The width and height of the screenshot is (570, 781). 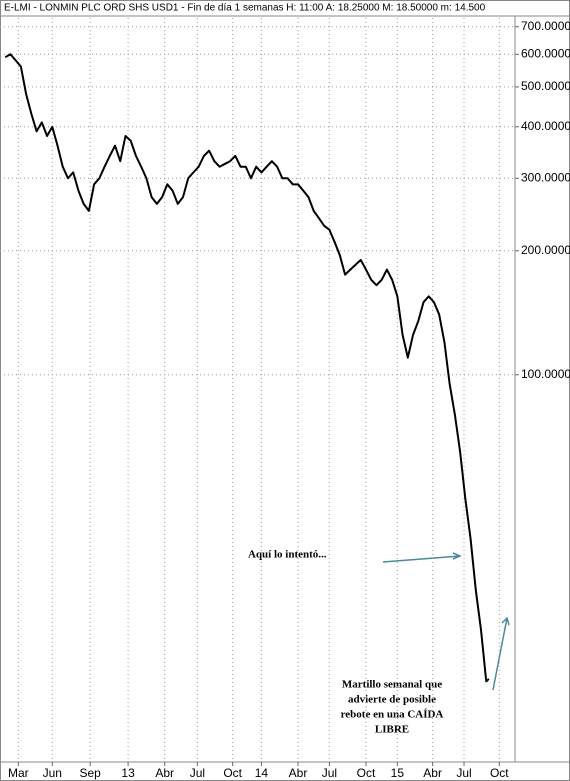 I want to click on annotation: Martillo semanal que, so click(x=392, y=685).